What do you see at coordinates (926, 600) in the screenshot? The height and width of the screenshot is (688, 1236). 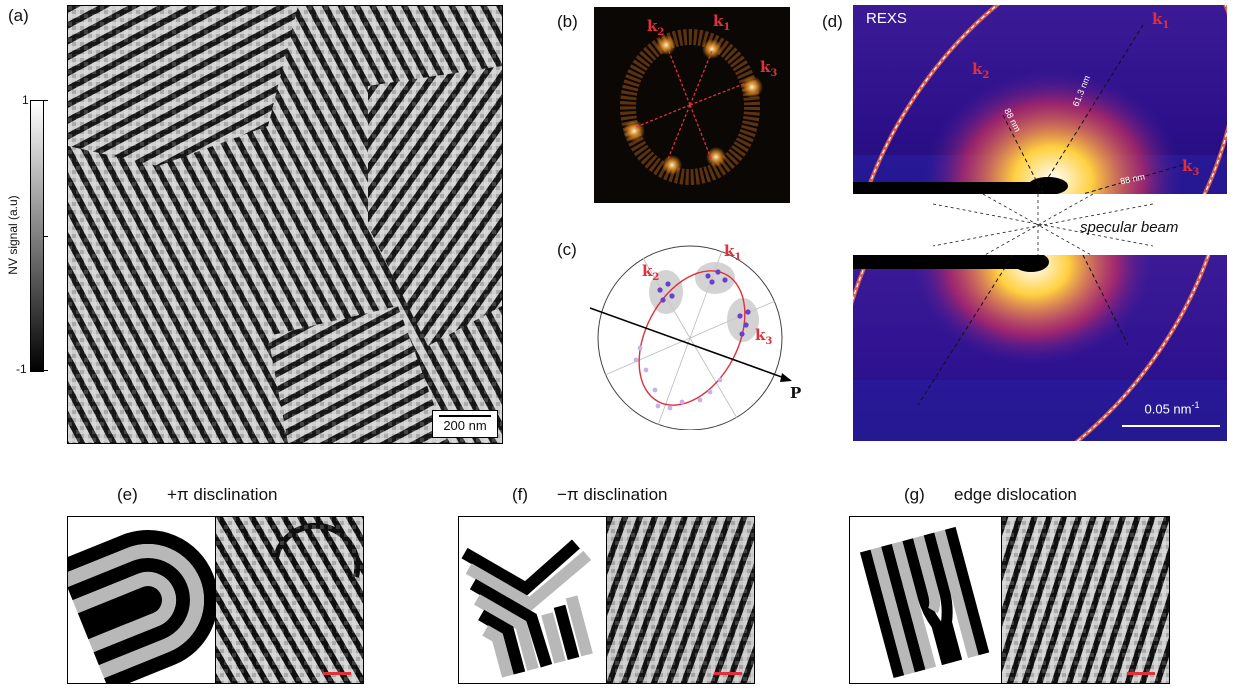 I see `edge-dislocation-schematic` at bounding box center [926, 600].